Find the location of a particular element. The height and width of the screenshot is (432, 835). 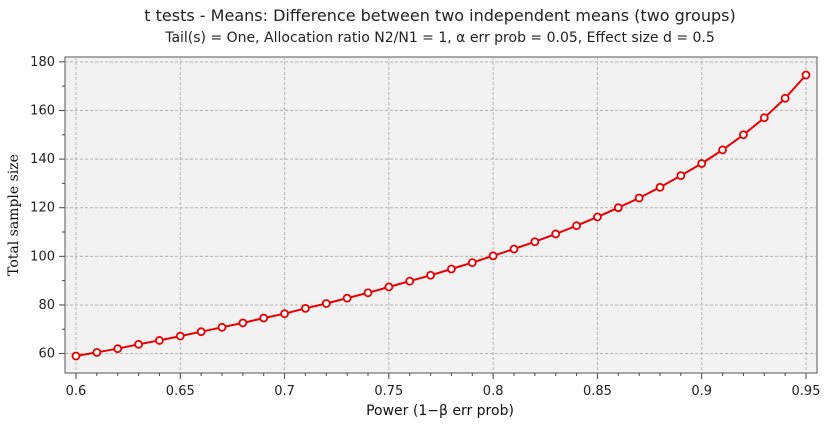

y-axis-label: Total sample size is located at coordinates (14, 215).